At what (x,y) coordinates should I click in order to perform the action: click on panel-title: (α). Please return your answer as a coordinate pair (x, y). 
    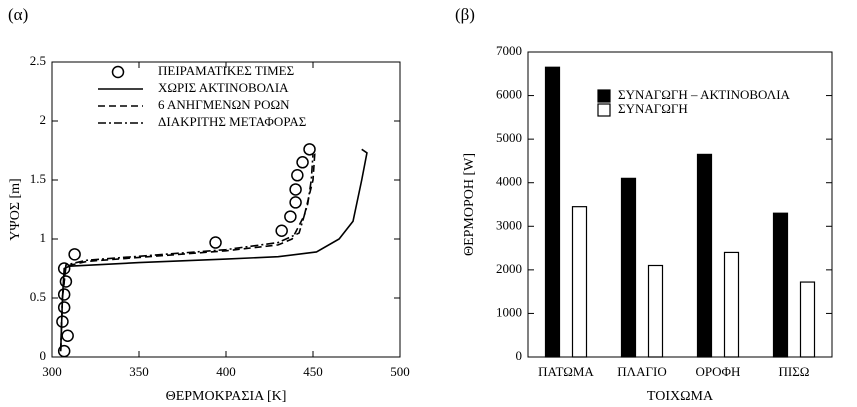
    Looking at the image, I should click on (18, 14).